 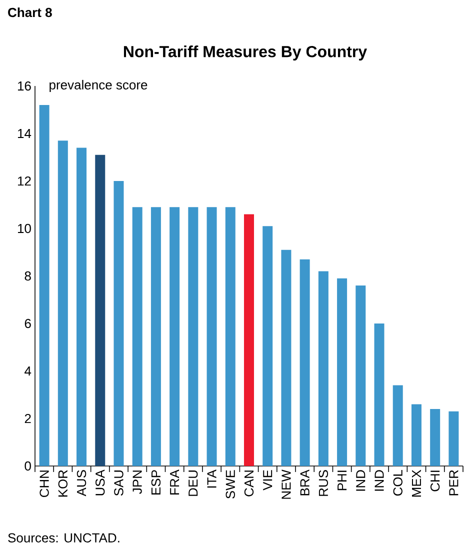 I want to click on source-note: Sources: UNCTAD., so click(x=64, y=537).